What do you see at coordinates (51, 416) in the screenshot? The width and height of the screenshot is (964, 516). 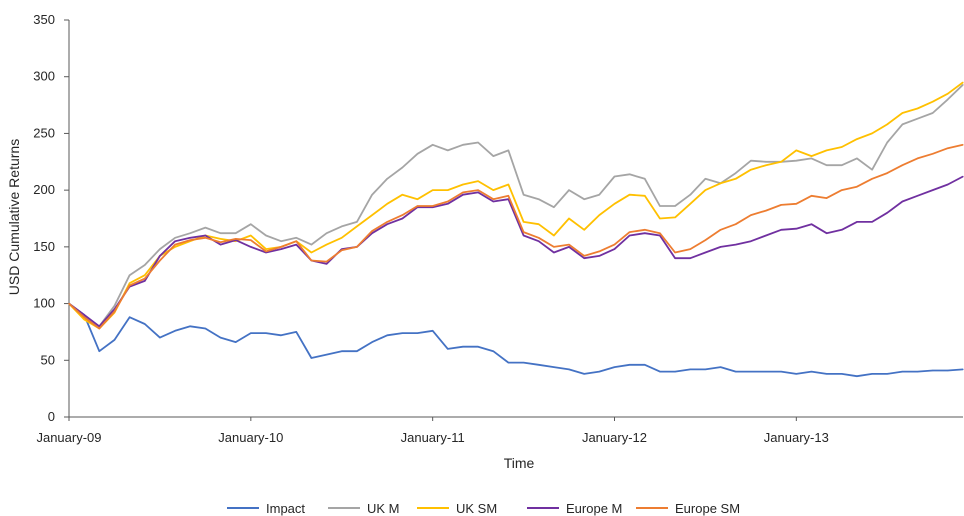 I see `y-tick-label: 0` at bounding box center [51, 416].